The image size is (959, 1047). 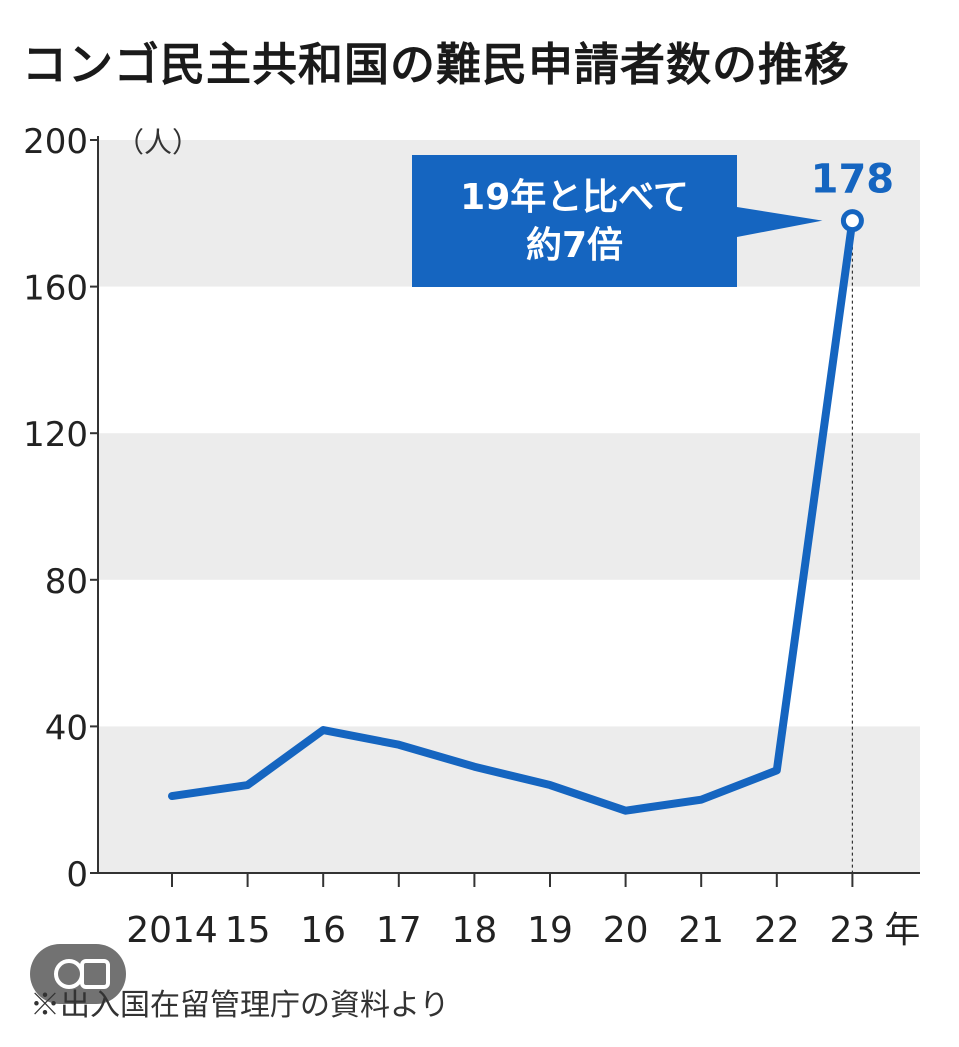 What do you see at coordinates (852, 221) in the screenshot?
I see `highlight-point` at bounding box center [852, 221].